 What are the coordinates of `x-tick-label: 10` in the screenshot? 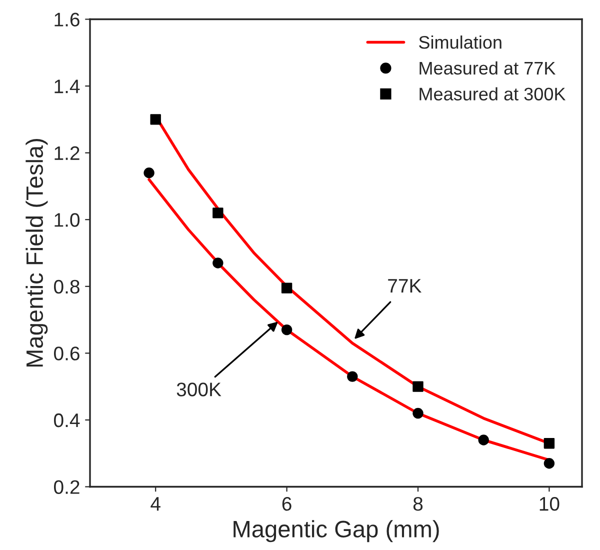 It's located at (550, 503).